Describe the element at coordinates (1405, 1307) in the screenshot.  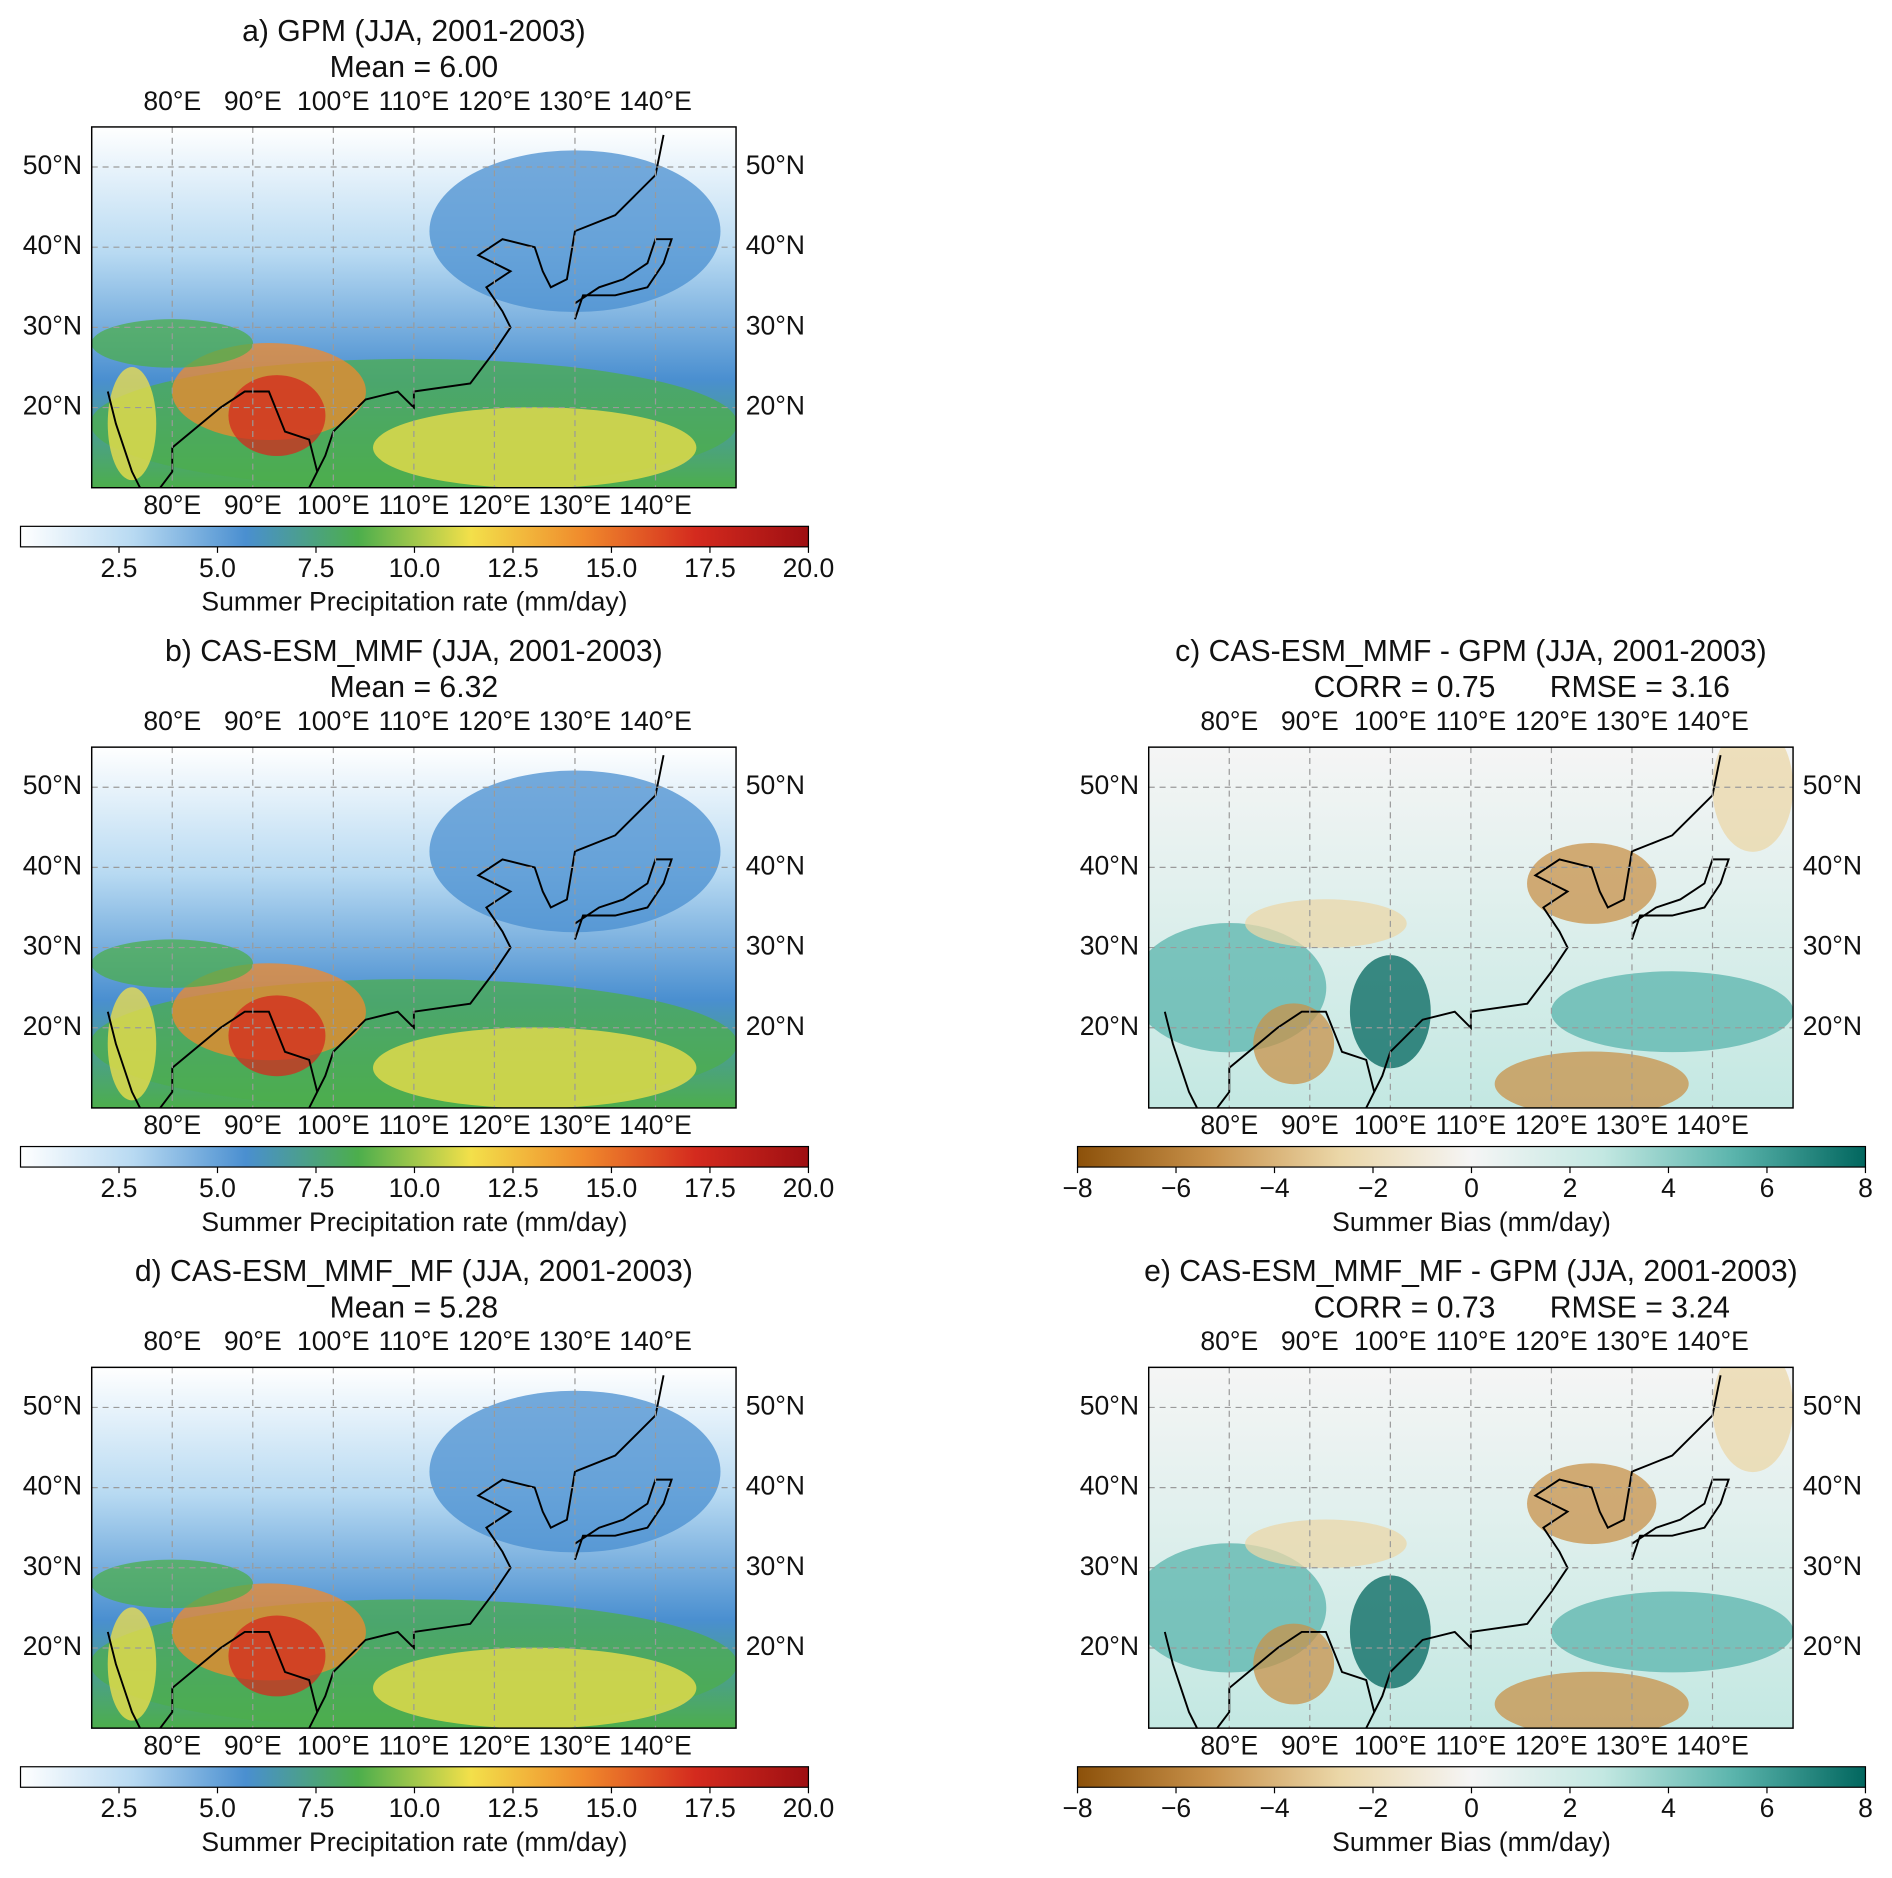
I see `corr-label: CORR = 0.73` at that location.